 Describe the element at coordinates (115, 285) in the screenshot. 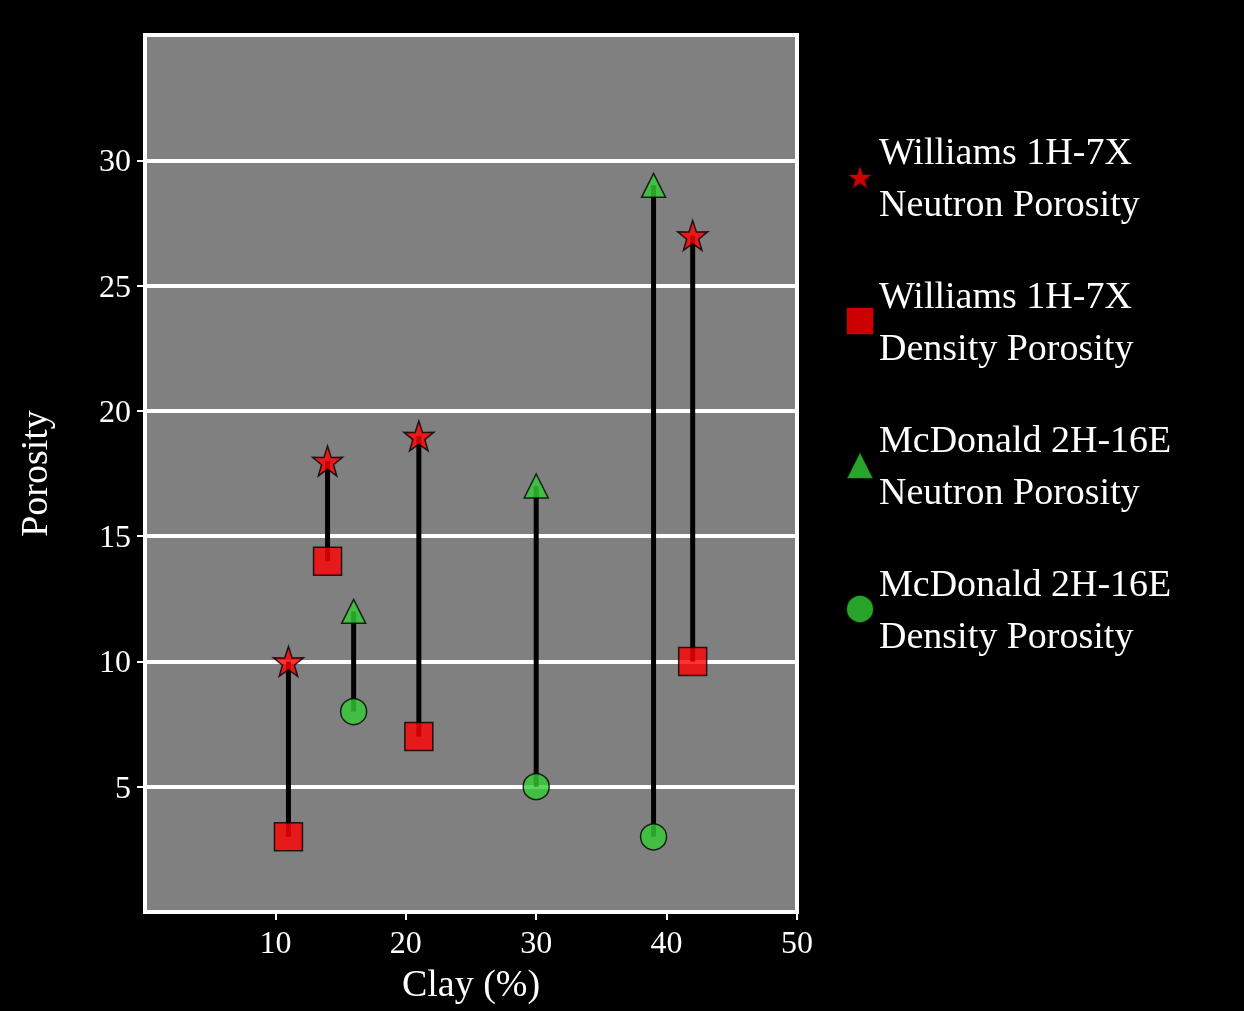

I see `y-tick-label: 25` at that location.